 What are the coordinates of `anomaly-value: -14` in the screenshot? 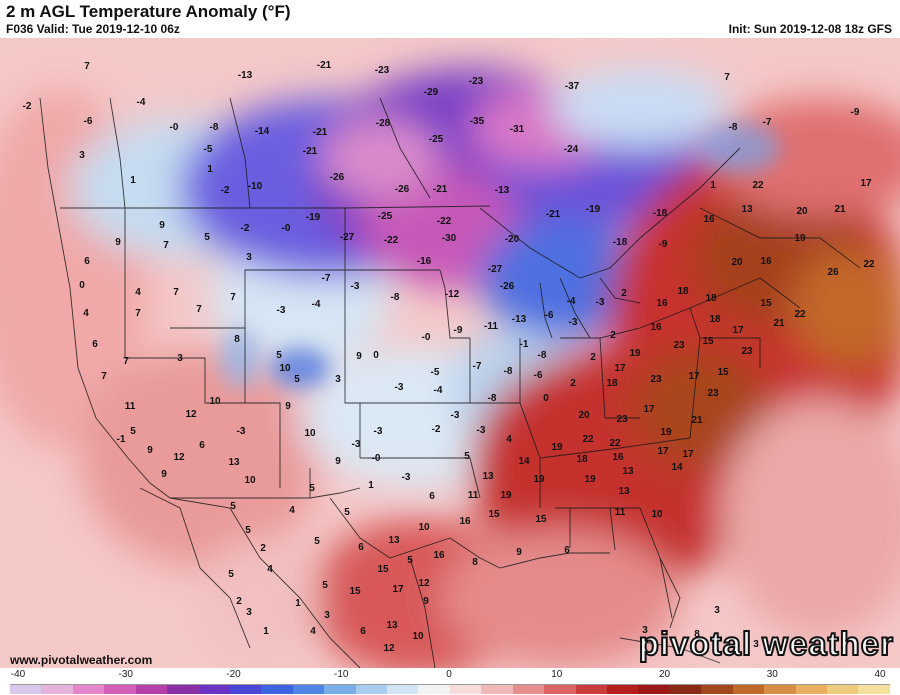 It's located at (262, 131).